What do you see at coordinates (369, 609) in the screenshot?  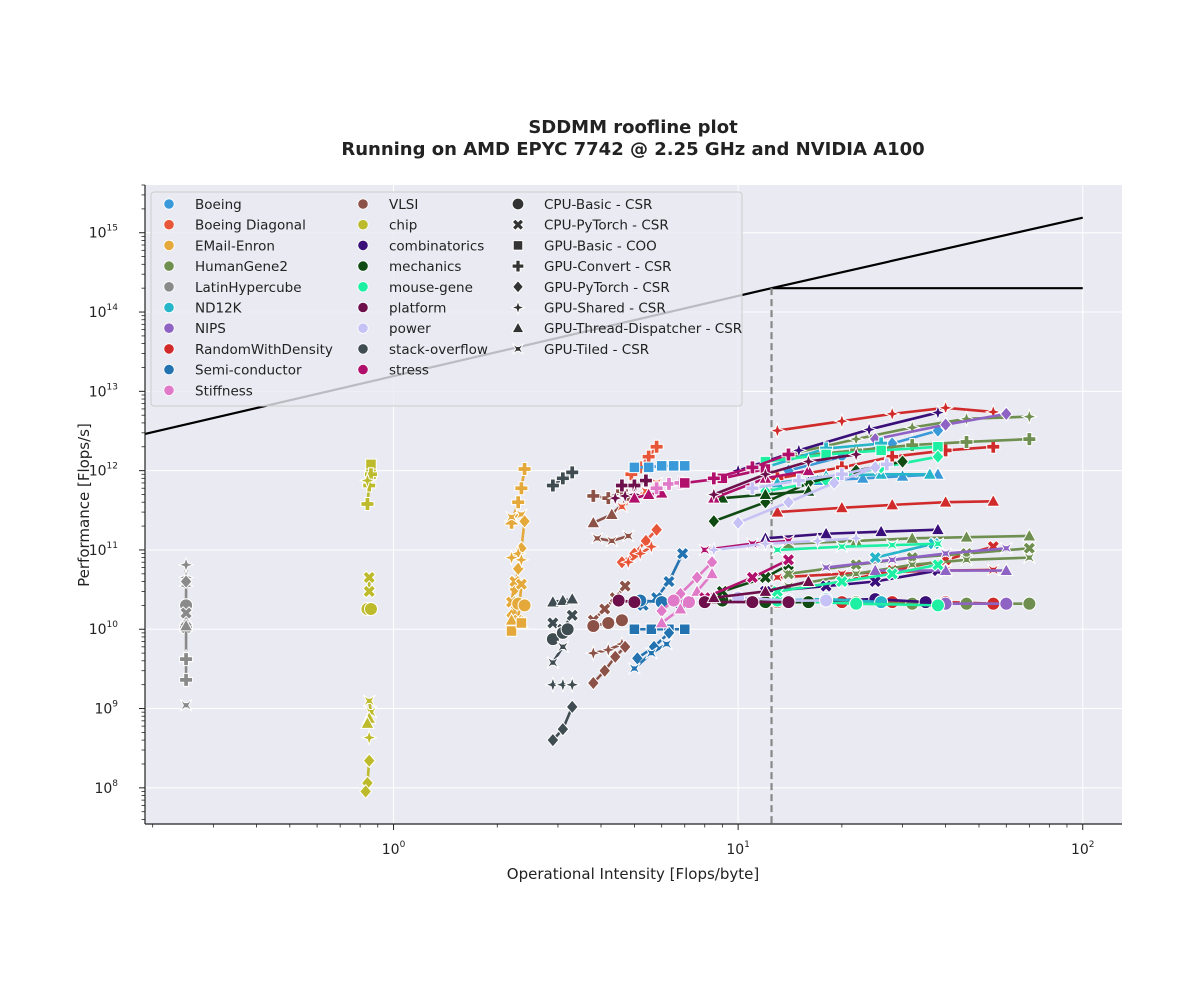 I see `series-chip-cpu-basic-csr` at bounding box center [369, 609].